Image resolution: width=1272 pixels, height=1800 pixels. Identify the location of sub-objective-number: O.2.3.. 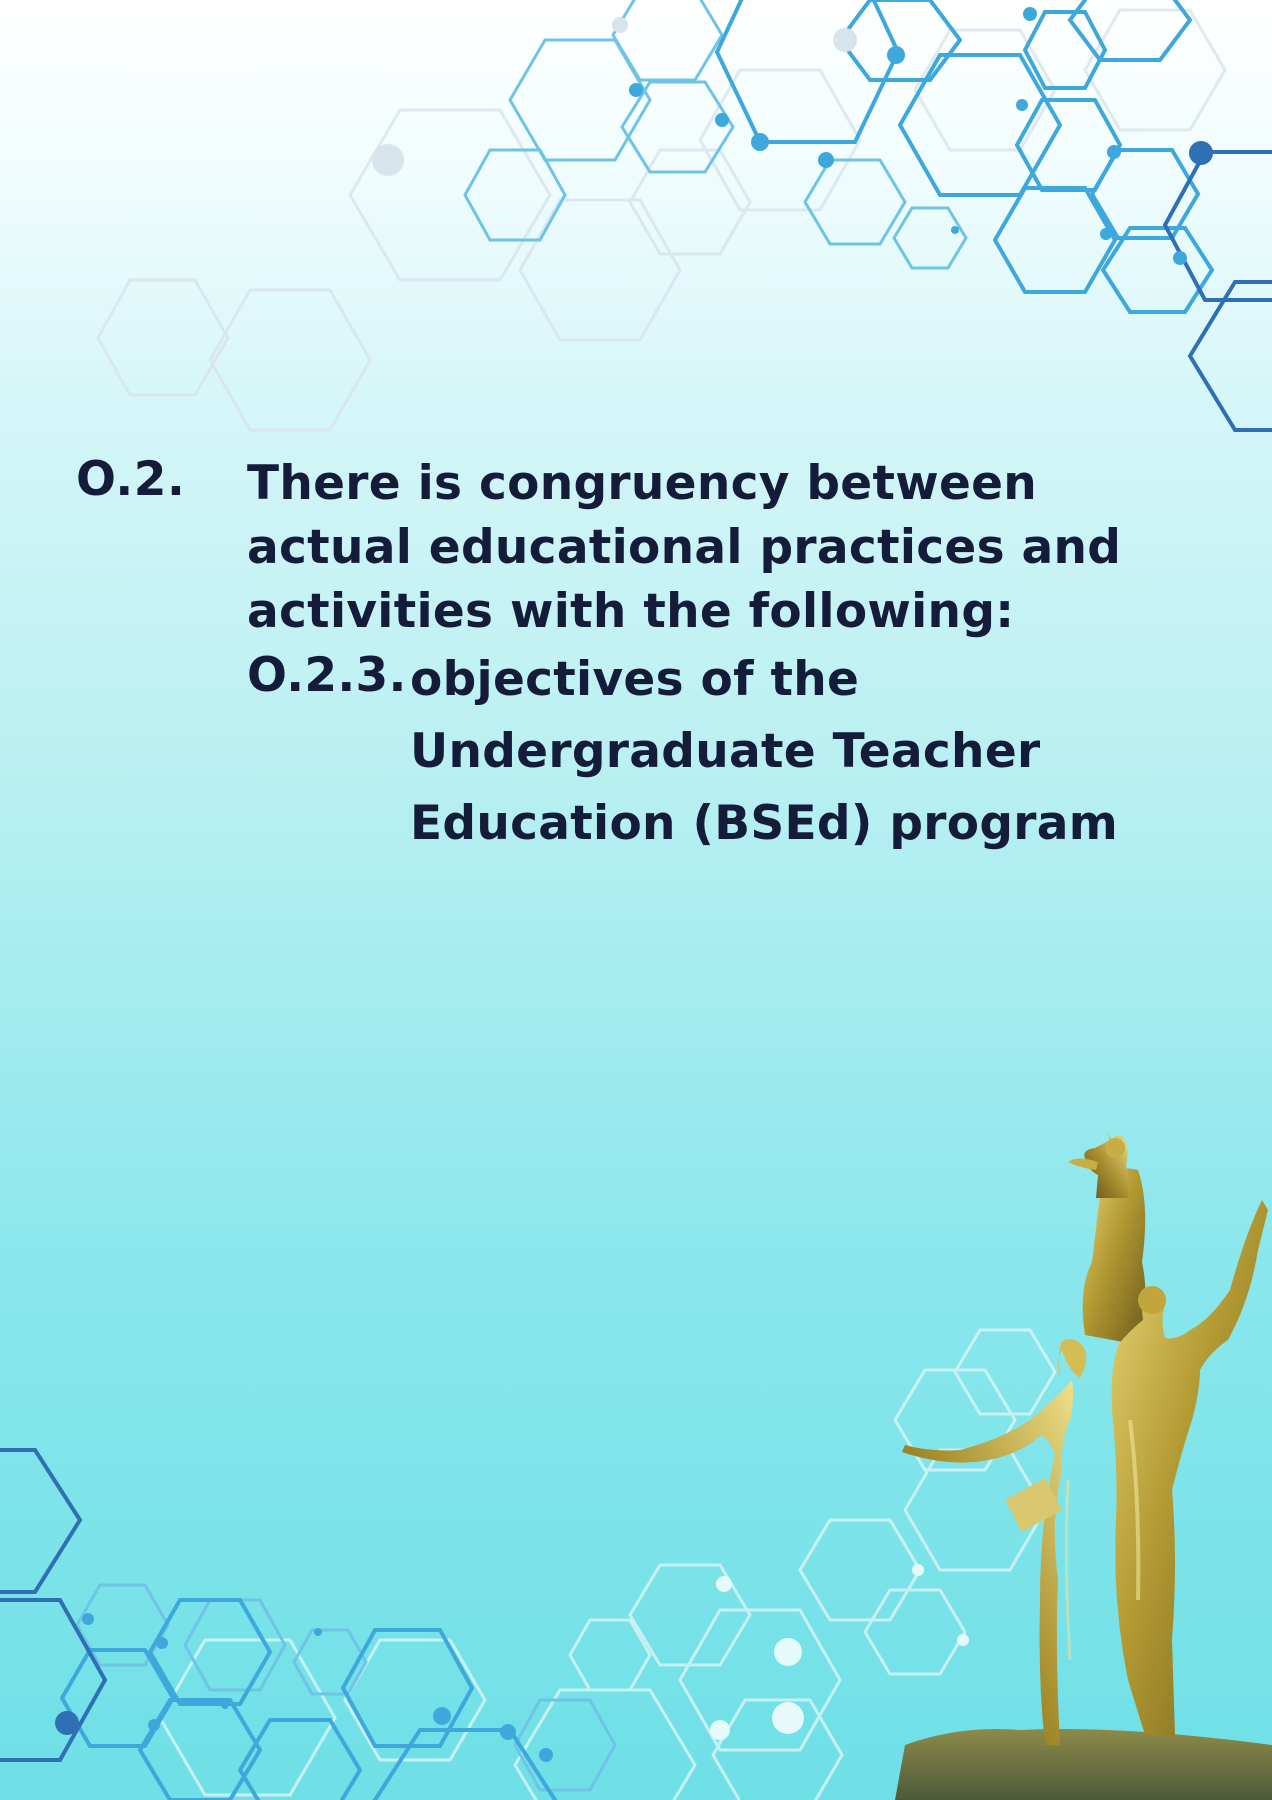
(327, 675).